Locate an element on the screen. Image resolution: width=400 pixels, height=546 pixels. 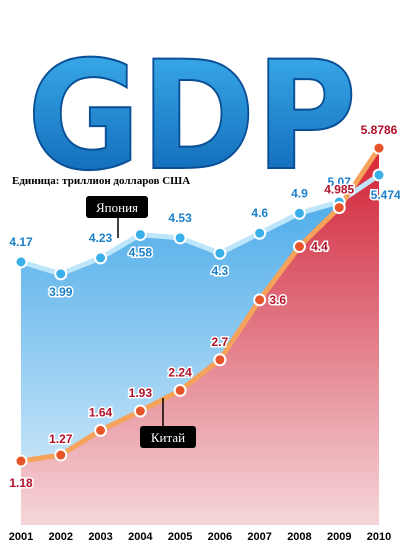
china-data-label: 5.8786 is located at coordinates (379, 130).